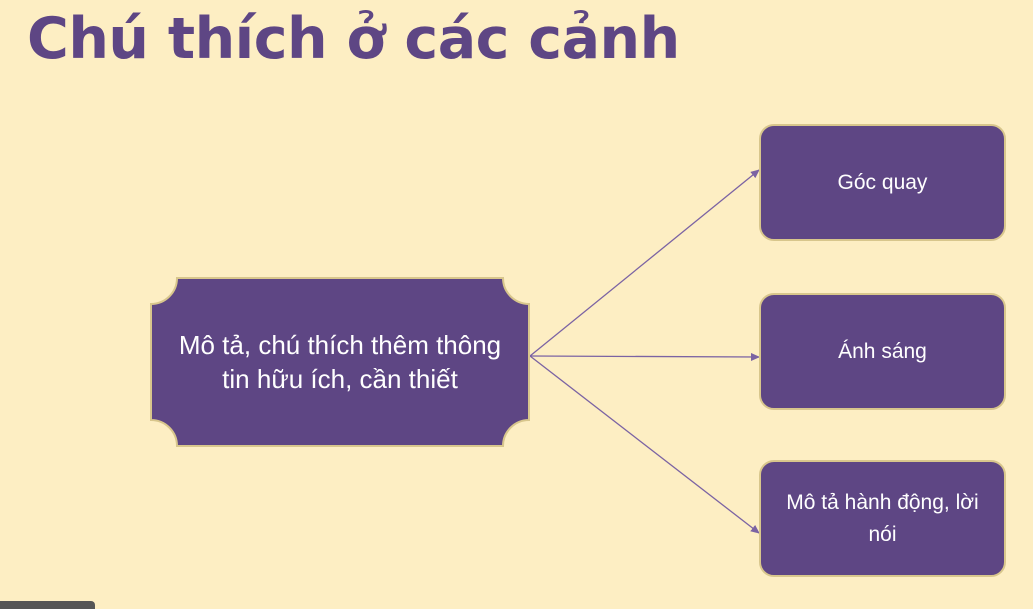  What do you see at coordinates (644, 356) in the screenshot?
I see `connector-to-anh-sang` at bounding box center [644, 356].